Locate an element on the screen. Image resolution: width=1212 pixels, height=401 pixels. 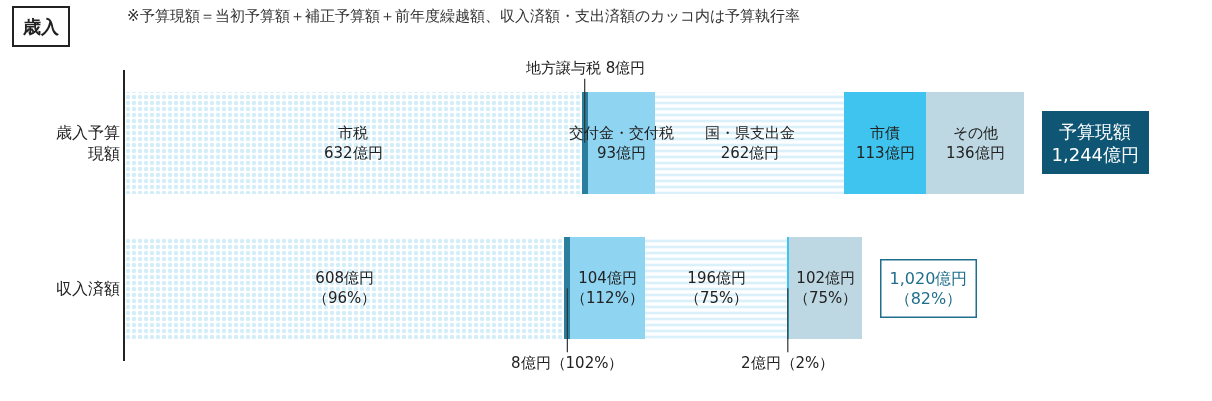
chart-subtitle: ※予算現額＝当初予算額＋補正予算額＋前年度繰越額、収入済額・支出済額のカッコ内は予算執行率 is located at coordinates (463, 16).